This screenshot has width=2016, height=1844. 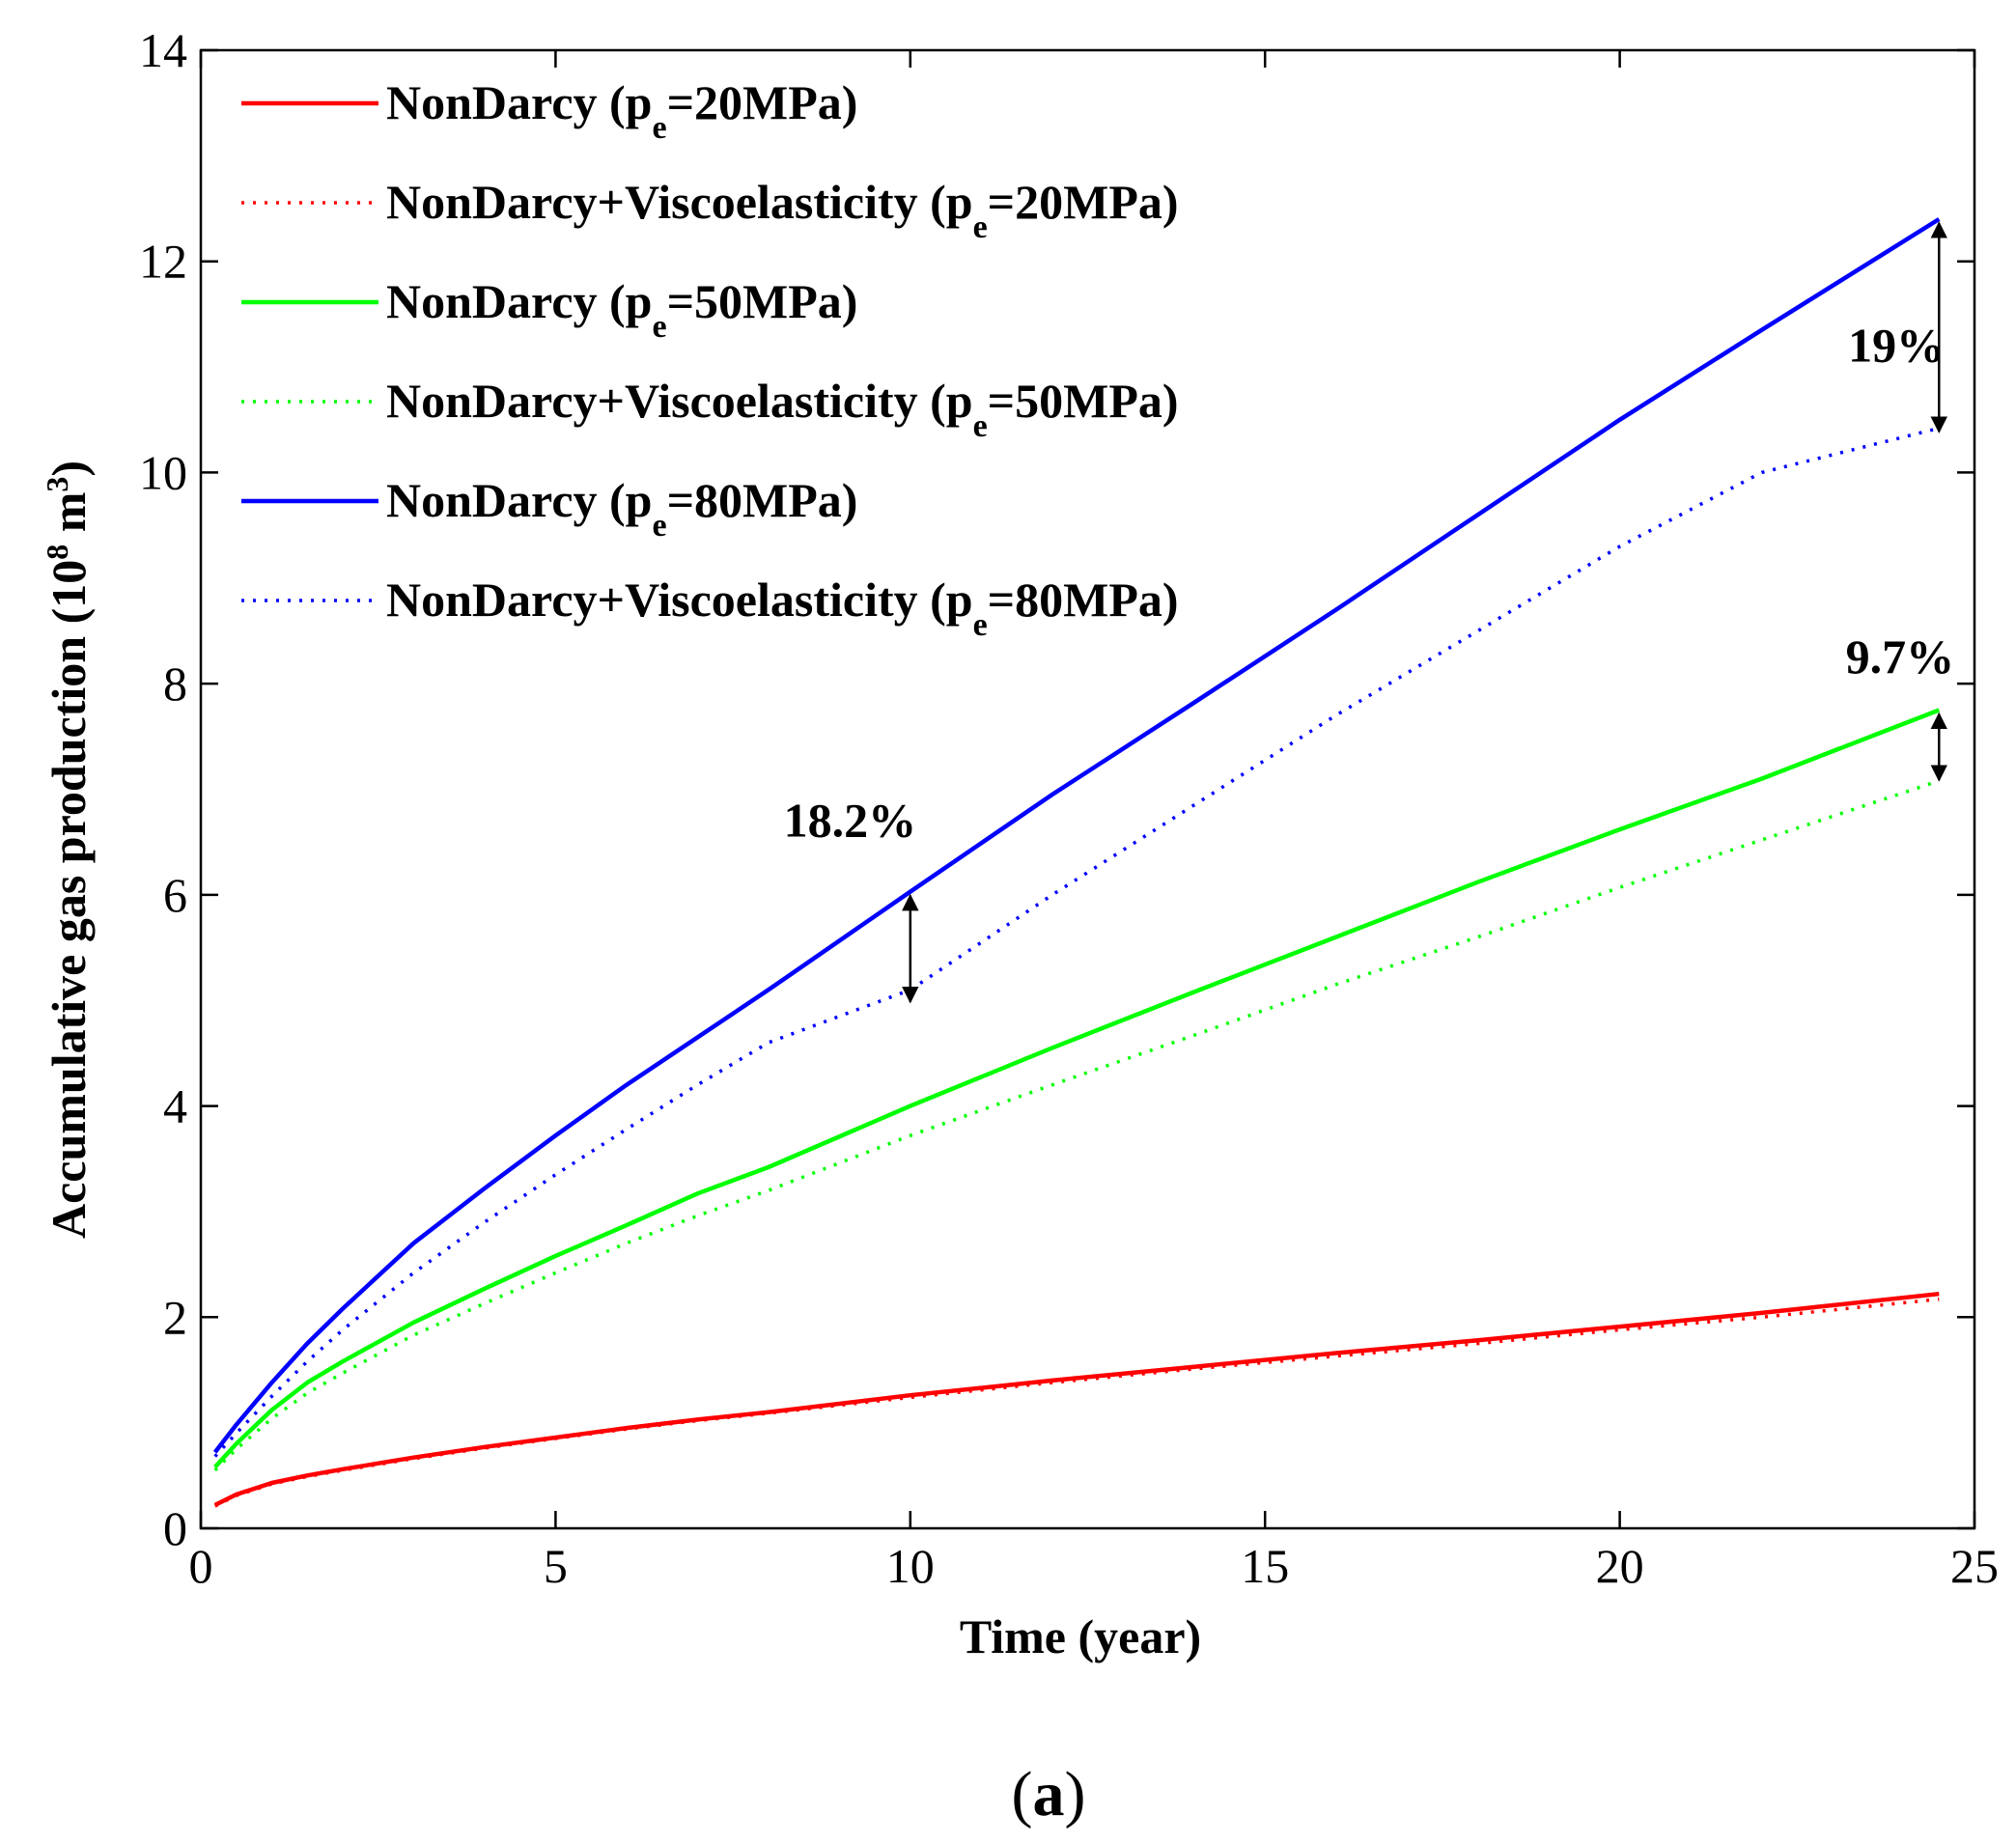 What do you see at coordinates (1897, 346) in the screenshot?
I see `annotation-label-1: 19%` at bounding box center [1897, 346].